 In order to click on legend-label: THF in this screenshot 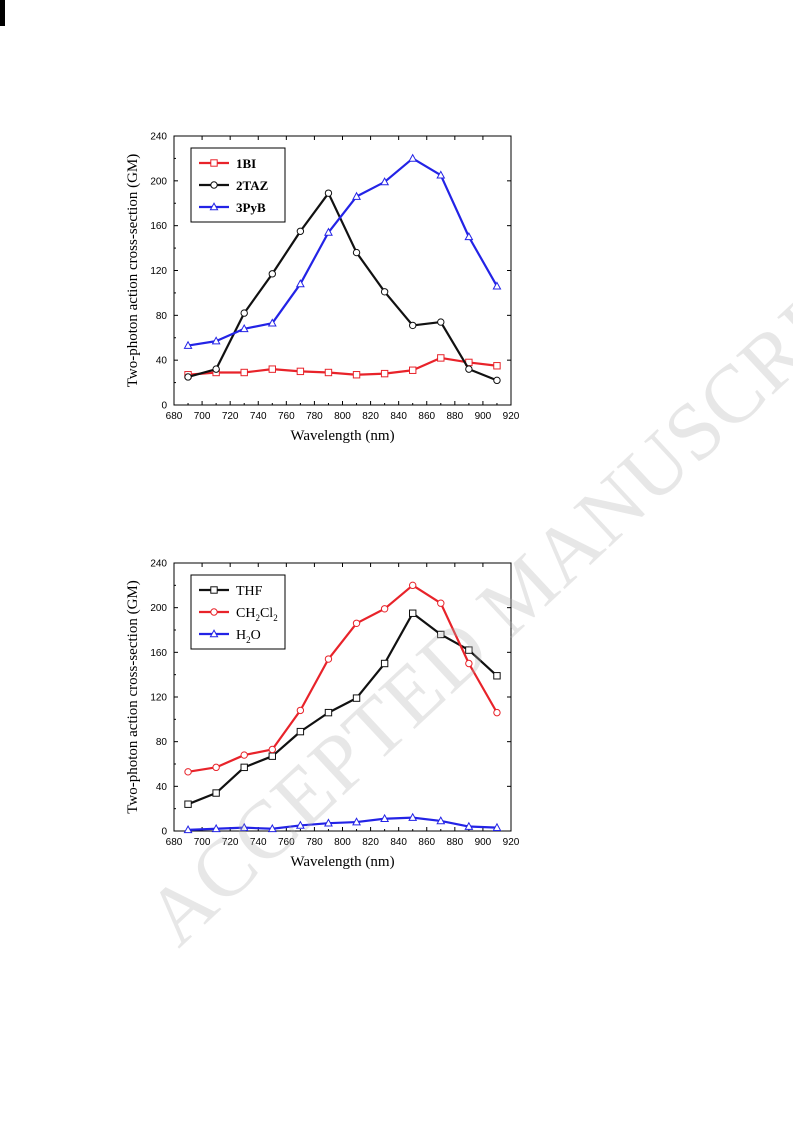, I will do `click(249, 591)`.